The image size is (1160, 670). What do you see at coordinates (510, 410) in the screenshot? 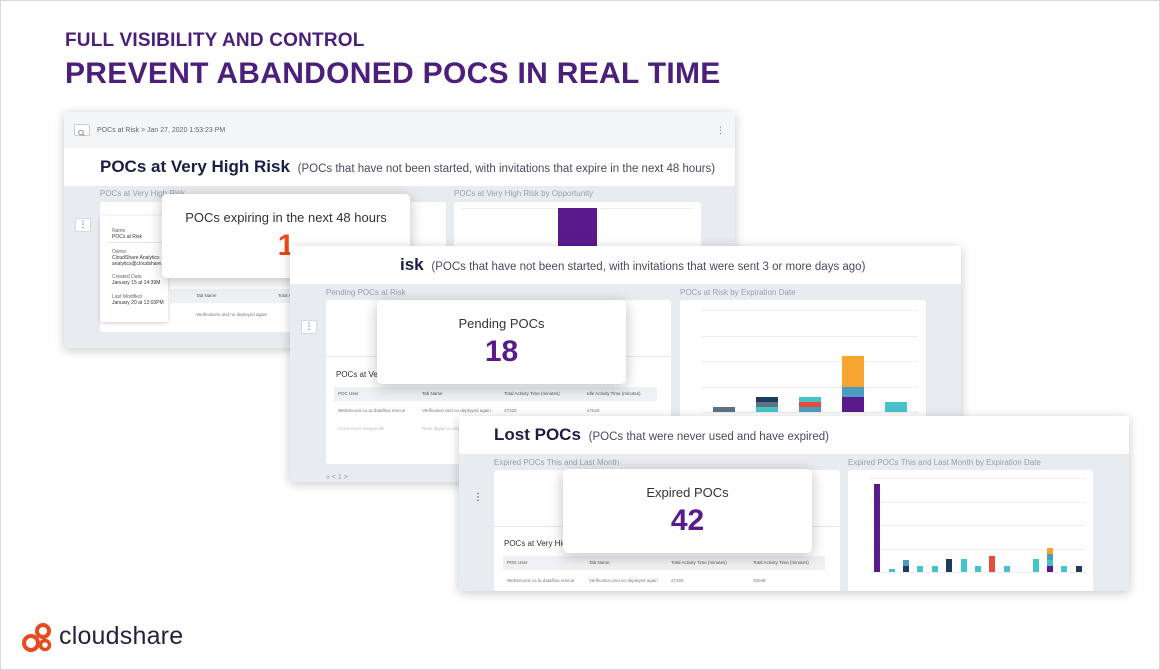
I see `p2-r1c3: 27325` at bounding box center [510, 410].